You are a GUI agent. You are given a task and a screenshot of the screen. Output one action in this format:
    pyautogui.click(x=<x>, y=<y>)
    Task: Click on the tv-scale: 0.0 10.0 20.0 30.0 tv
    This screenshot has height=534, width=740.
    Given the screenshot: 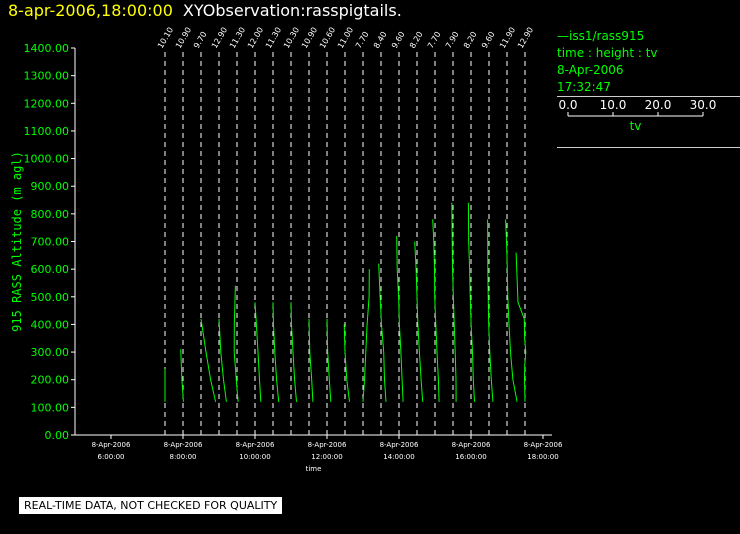 What is the action you would take?
    pyautogui.click(x=648, y=122)
    